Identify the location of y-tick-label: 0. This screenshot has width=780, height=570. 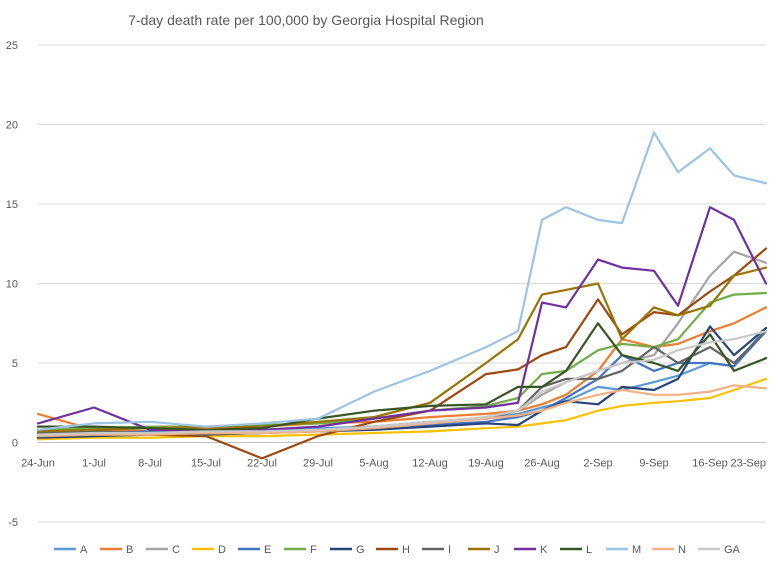
(15, 444).